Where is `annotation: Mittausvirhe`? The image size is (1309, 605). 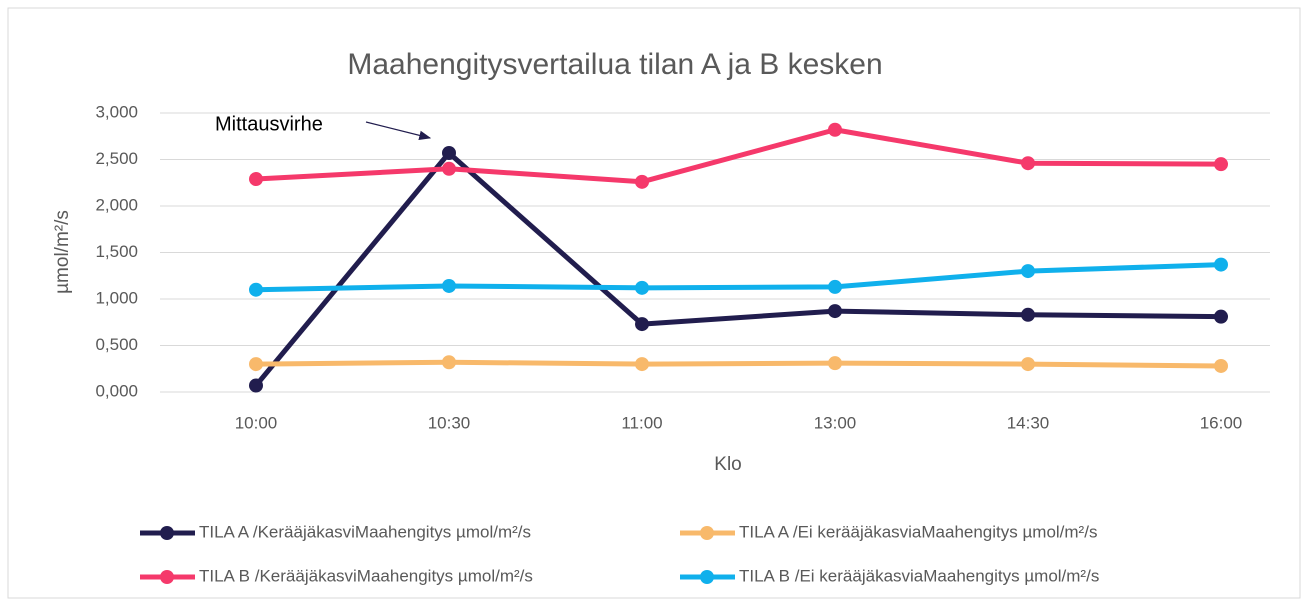
annotation: Mittausvirhe is located at coordinates (269, 124).